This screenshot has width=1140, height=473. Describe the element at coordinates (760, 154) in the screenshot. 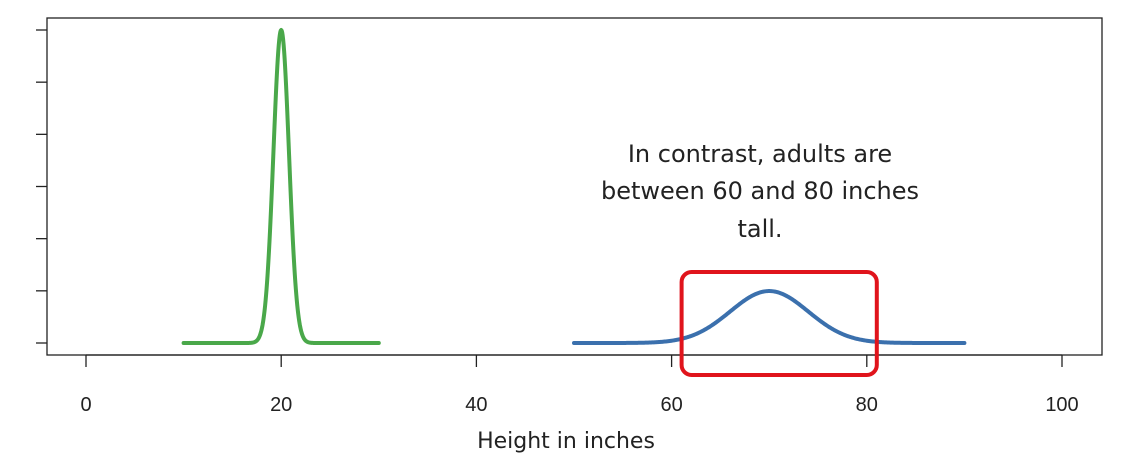

I see `annotation-line-1: In contrast, adults are` at that location.